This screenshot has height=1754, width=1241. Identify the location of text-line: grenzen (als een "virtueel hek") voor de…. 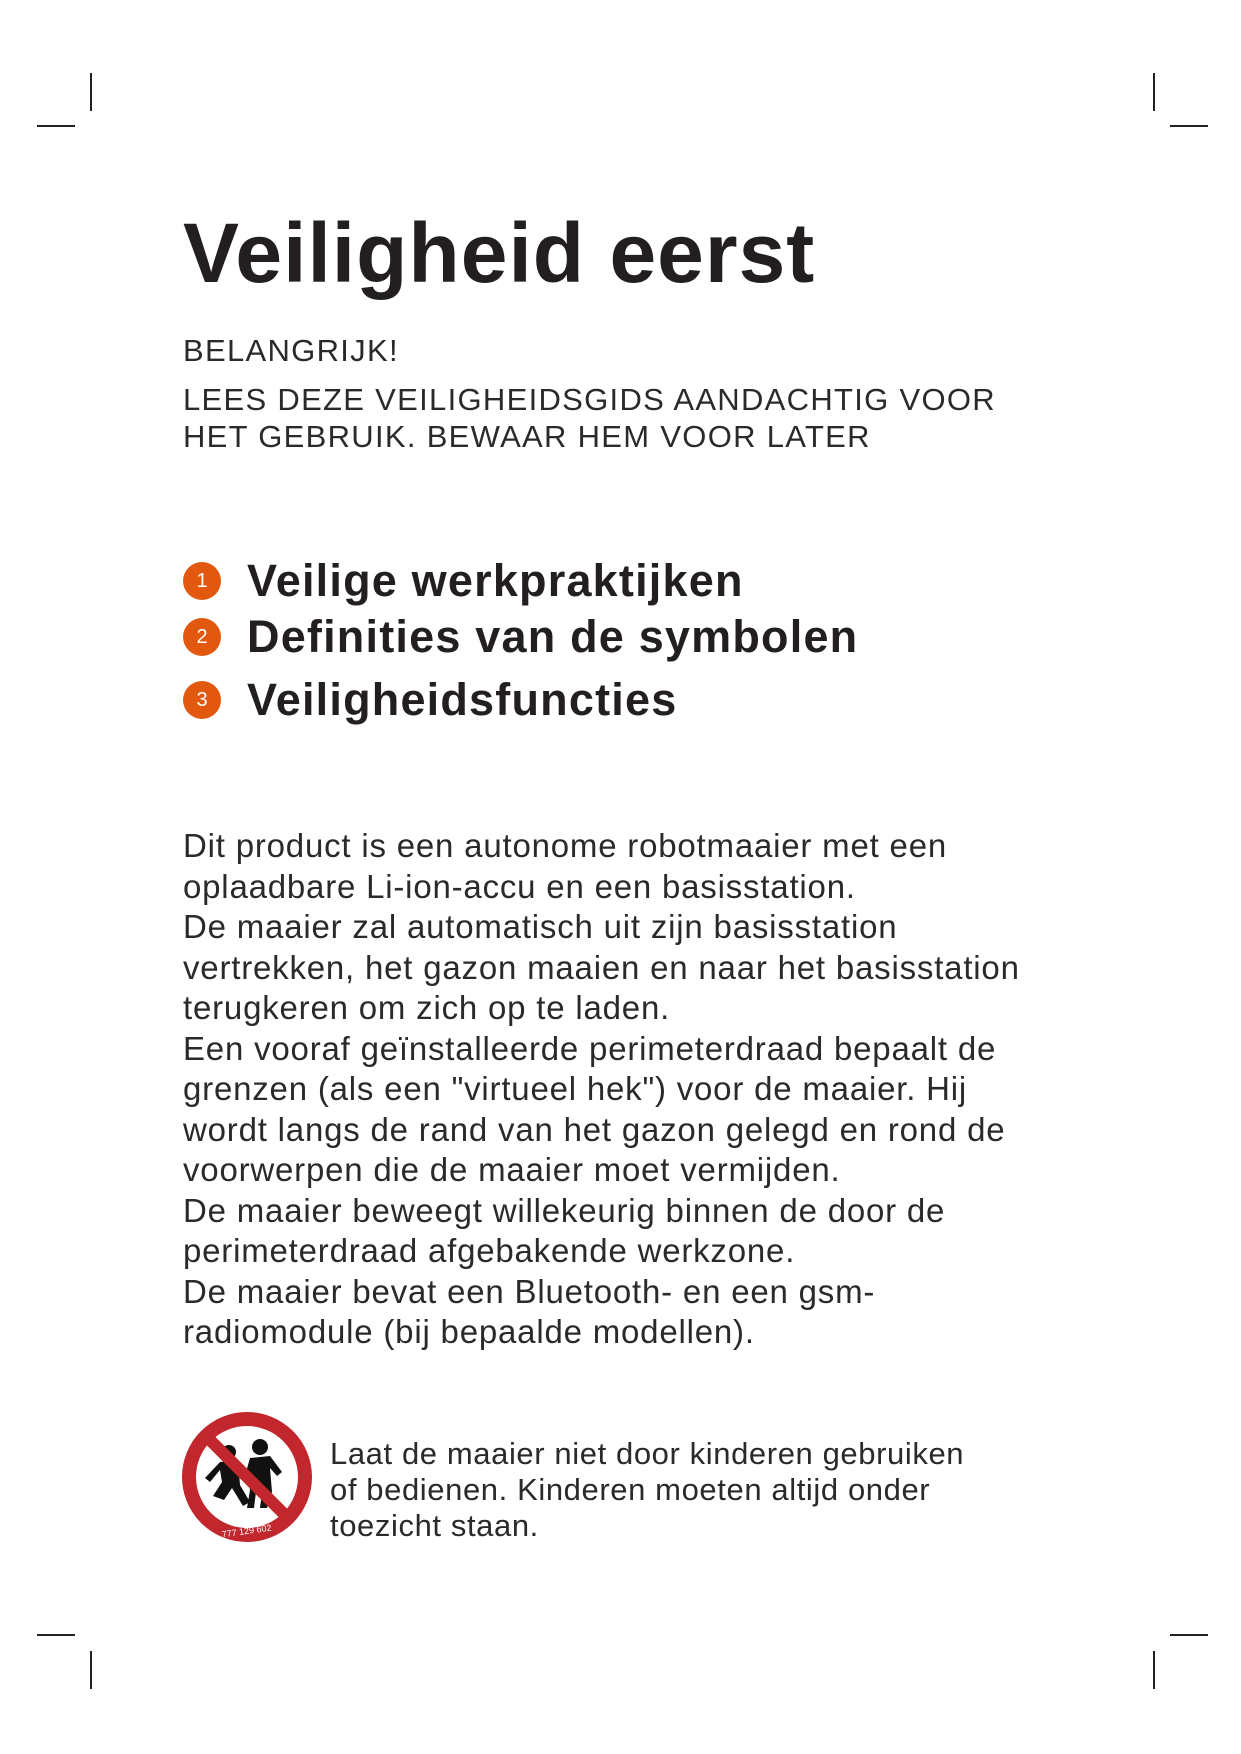
(575, 1088).